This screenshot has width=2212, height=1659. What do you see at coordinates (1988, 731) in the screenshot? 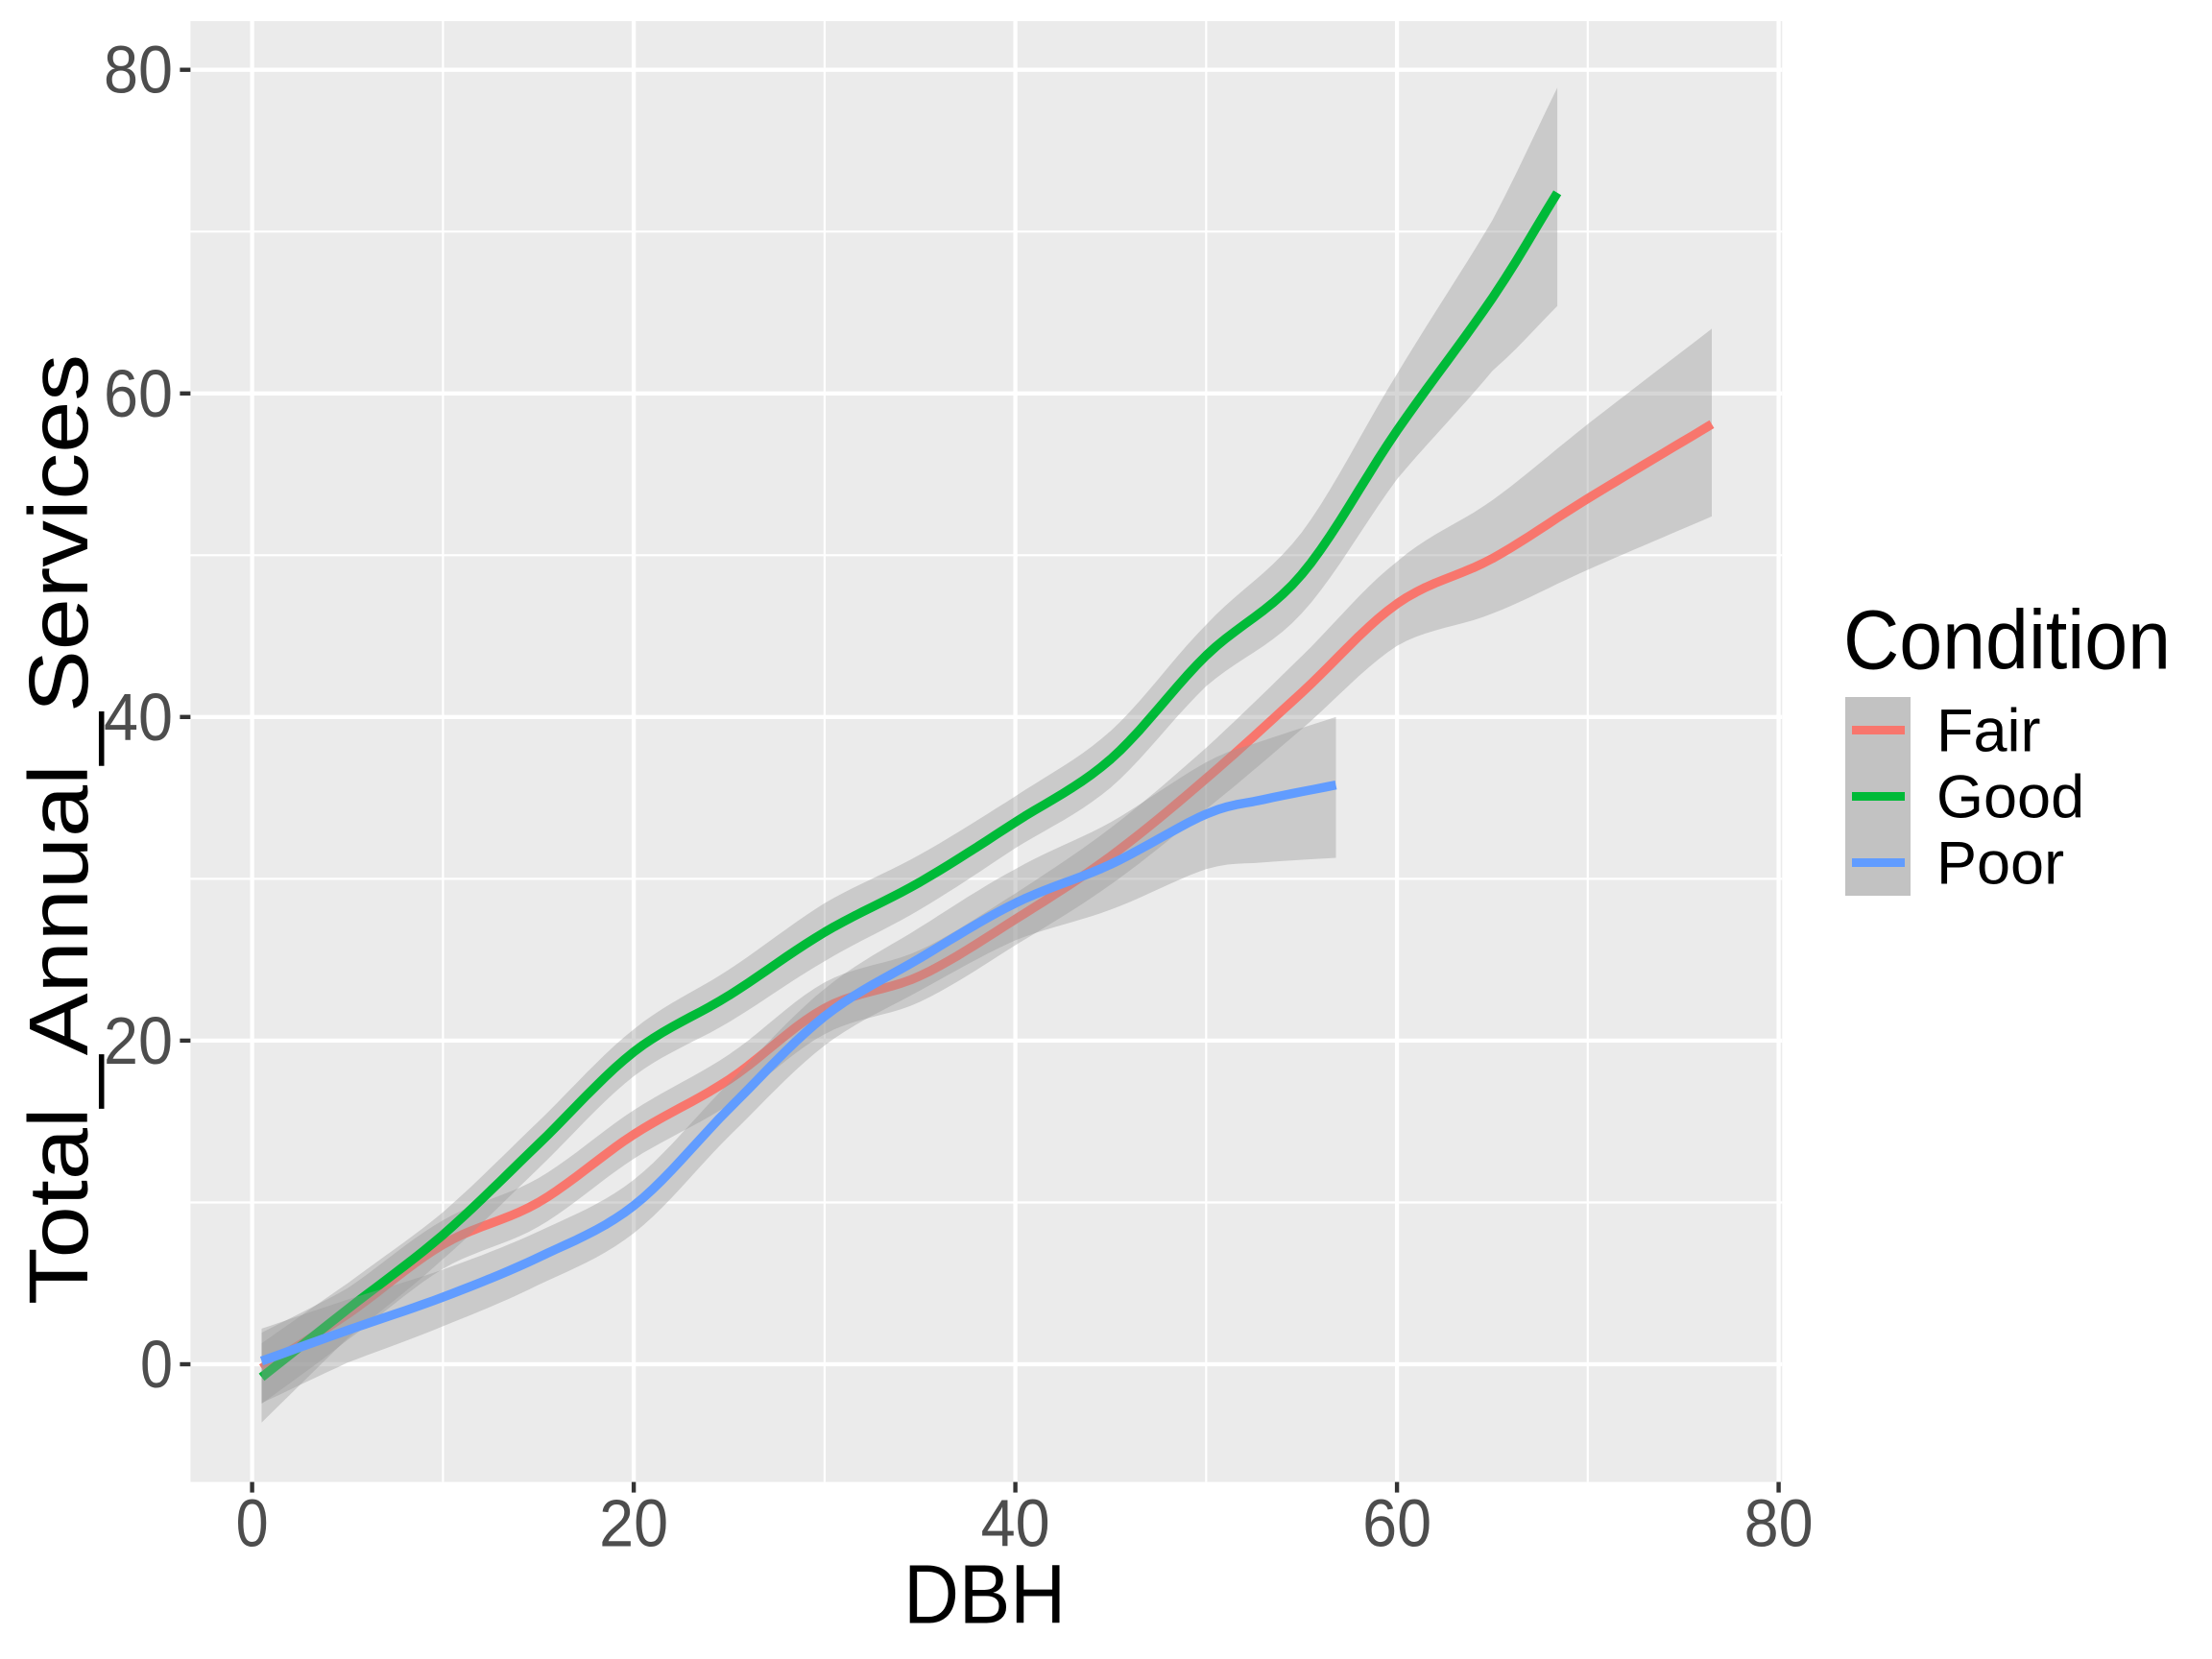
I see `svg-text: Fair` at bounding box center [1988, 731].